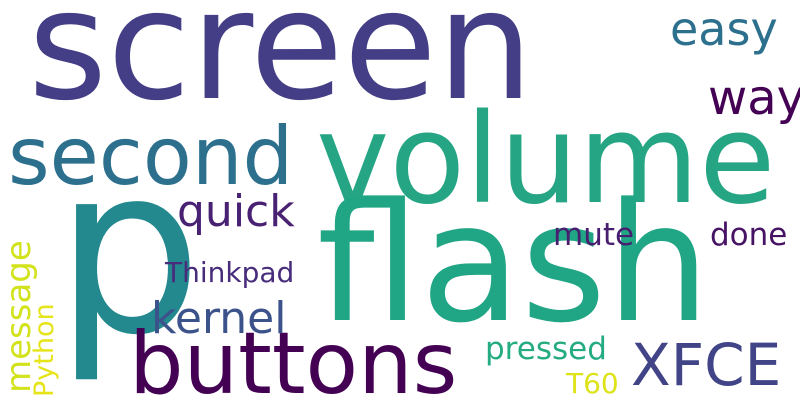 Image resolution: width=800 pixels, height=400 pixels. What do you see at coordinates (44, 350) in the screenshot?
I see `word-Python: Python` at bounding box center [44, 350].